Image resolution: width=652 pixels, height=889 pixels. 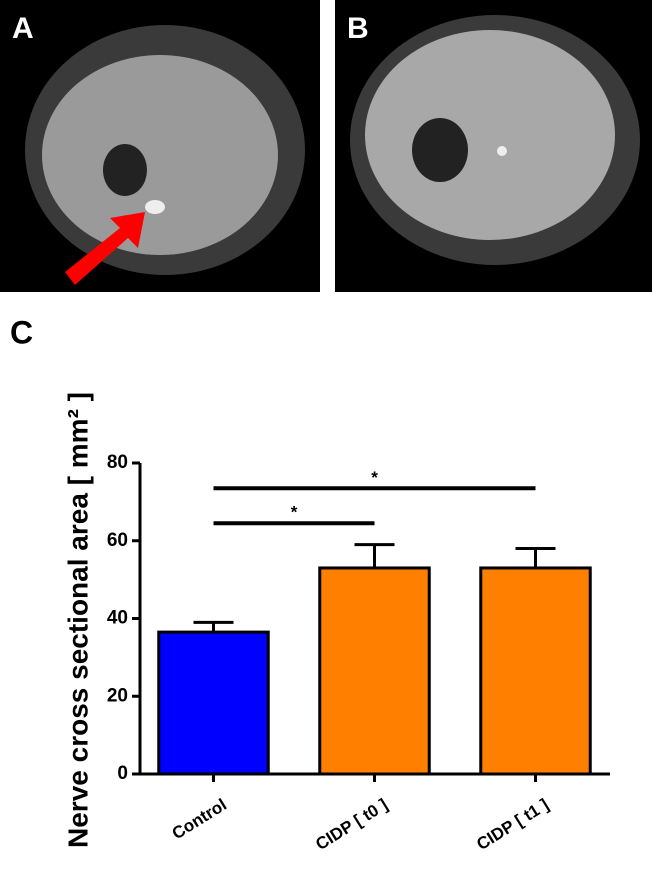 What do you see at coordinates (358, 28) in the screenshot?
I see `panel-label: B` at bounding box center [358, 28].